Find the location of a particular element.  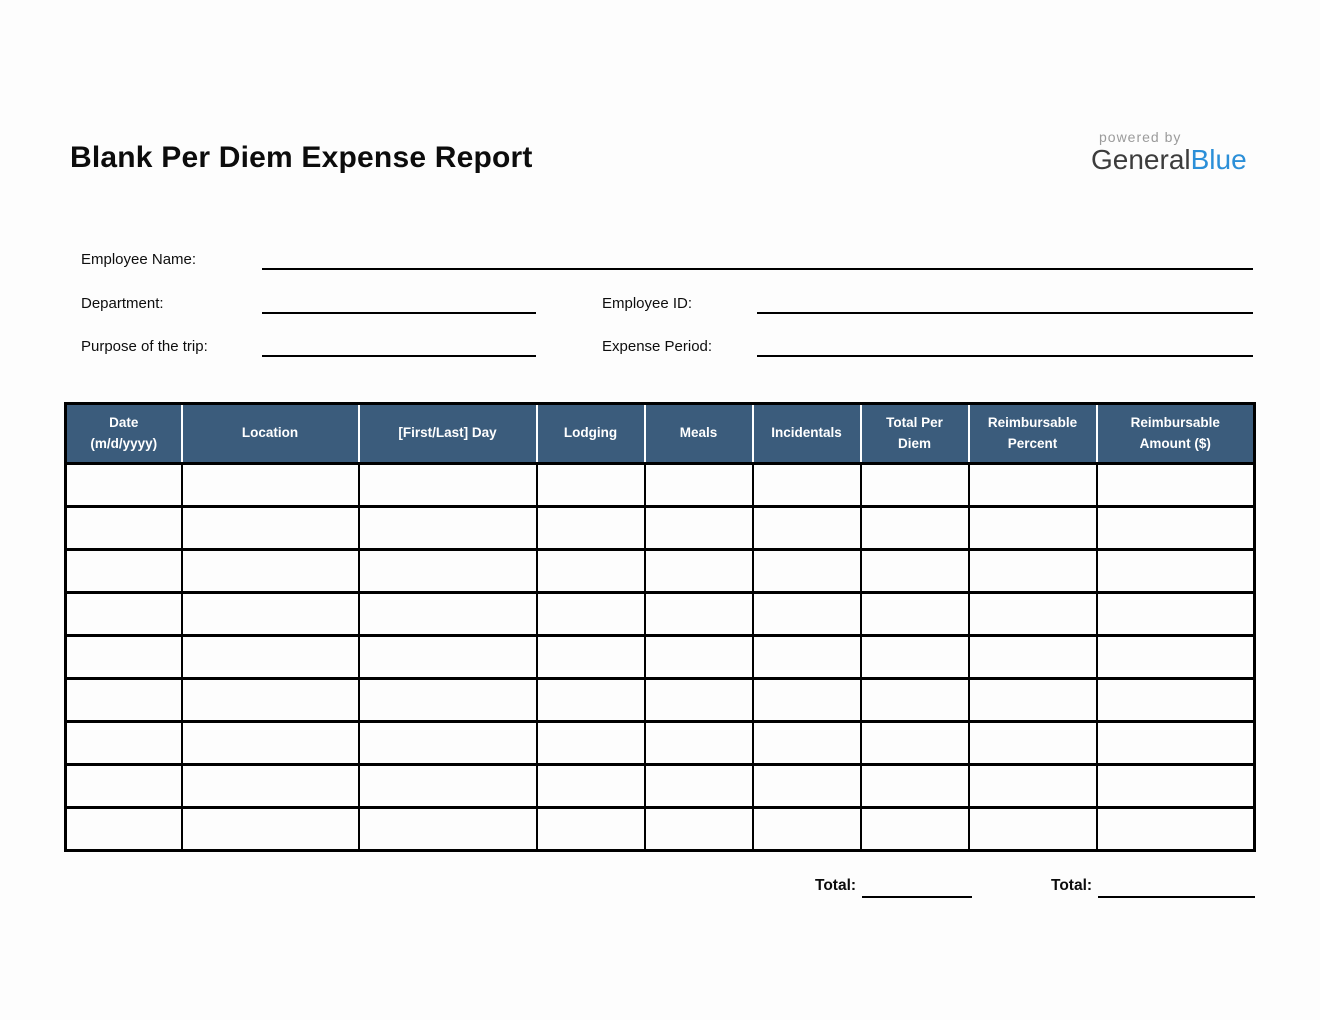

table-row is located at coordinates (660, 657).